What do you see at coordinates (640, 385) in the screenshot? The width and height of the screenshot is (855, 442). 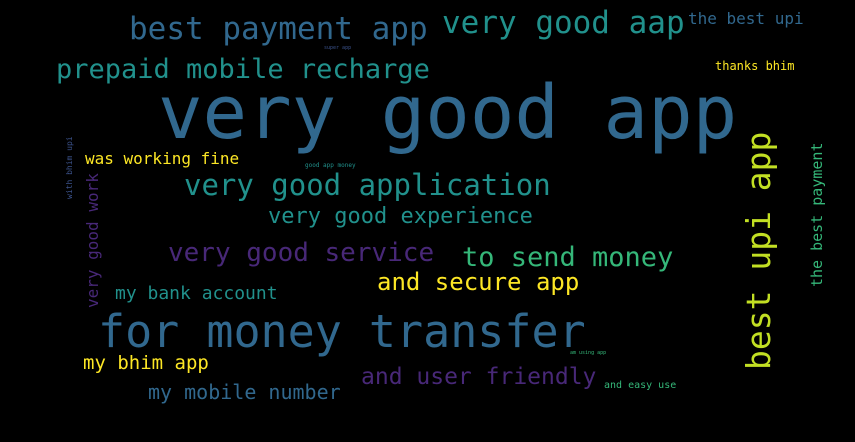 I see `word: and easy use` at bounding box center [640, 385].